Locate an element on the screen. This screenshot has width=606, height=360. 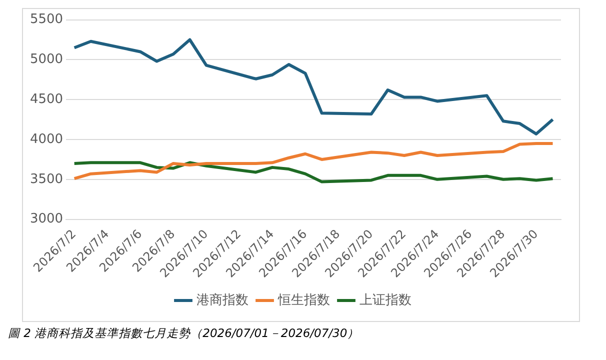
y-tick-label: 5000 is located at coordinates (47, 60).